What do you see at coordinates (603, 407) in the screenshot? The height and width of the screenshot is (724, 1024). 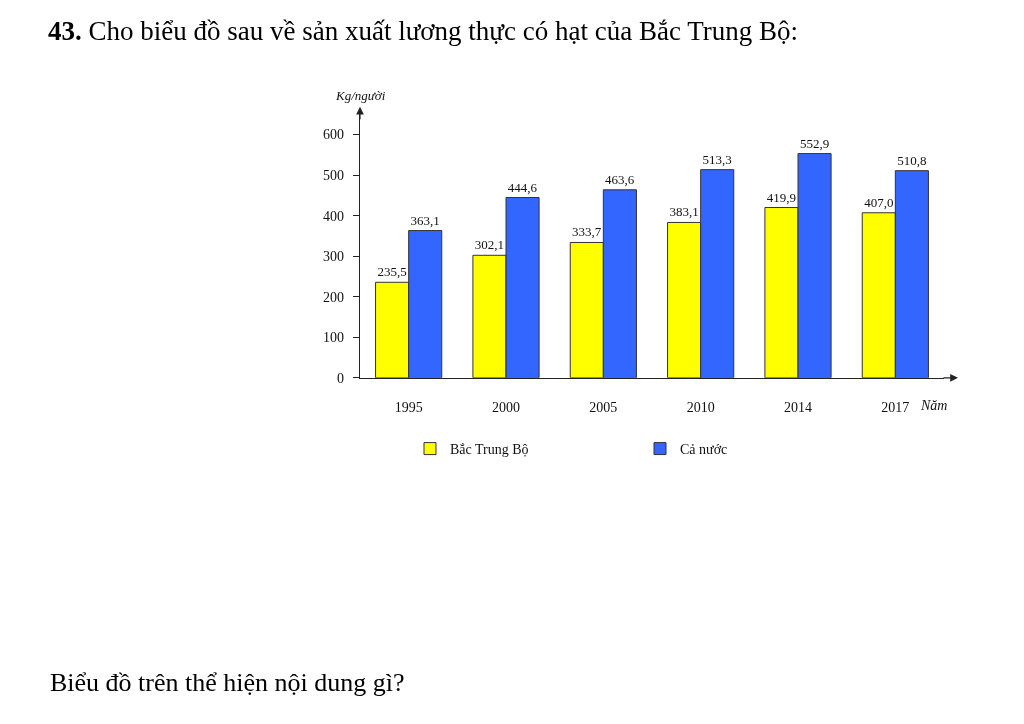 I see `x-tick-label: 2005` at bounding box center [603, 407].